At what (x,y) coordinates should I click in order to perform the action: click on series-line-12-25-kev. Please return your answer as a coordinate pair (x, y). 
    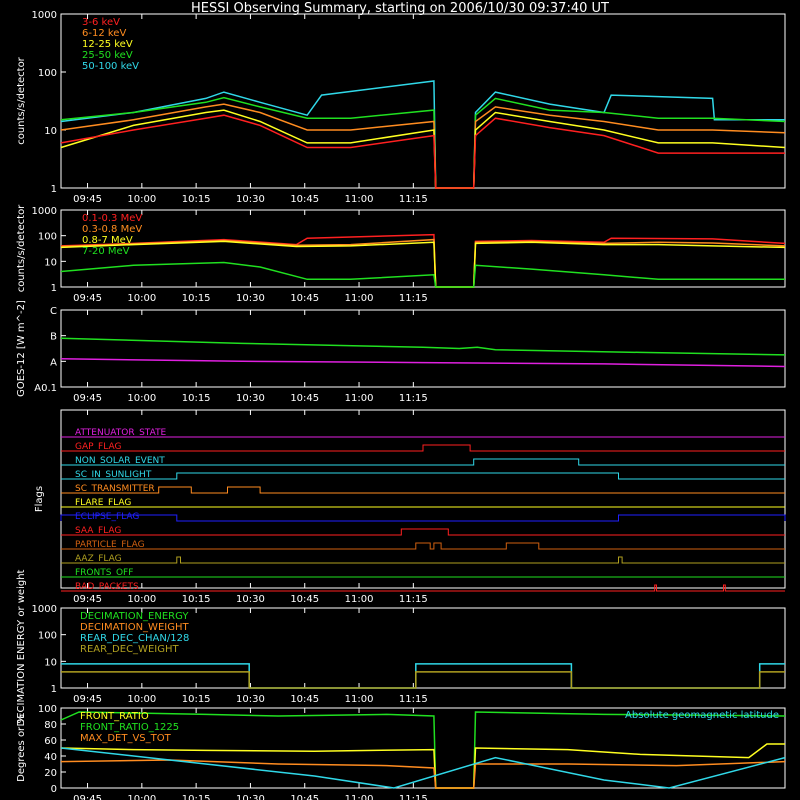
    Looking at the image, I should click on (423, 149).